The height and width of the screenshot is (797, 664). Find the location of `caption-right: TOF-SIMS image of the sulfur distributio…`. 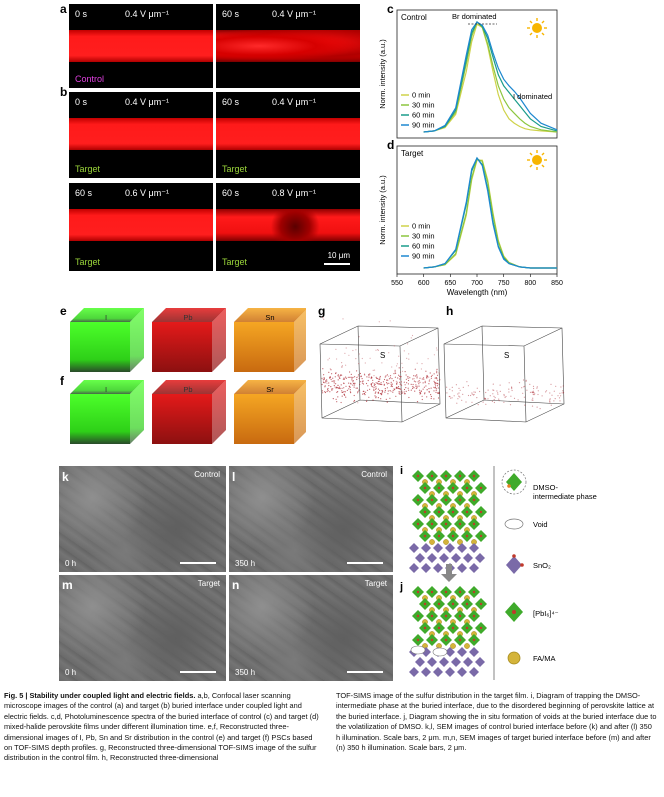

caption-right: TOF-SIMS image of the sulfur distributio… is located at coordinates (497, 722).